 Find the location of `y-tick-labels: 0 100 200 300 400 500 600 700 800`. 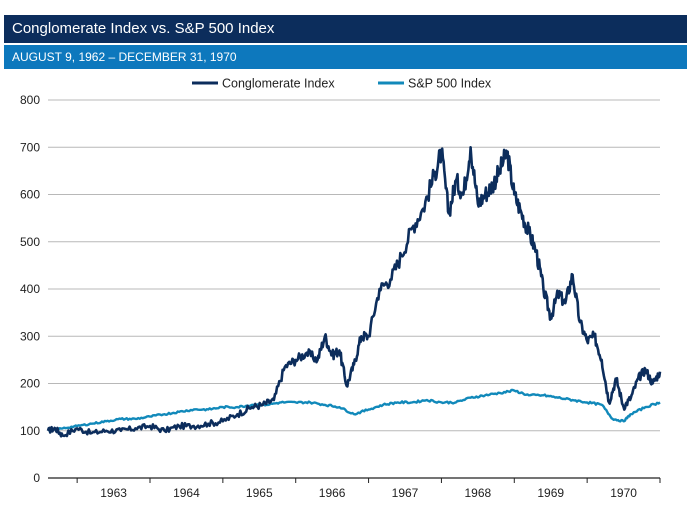

y-tick-labels: 0 100 200 300 400 500 600 700 800 is located at coordinates (30, 289).